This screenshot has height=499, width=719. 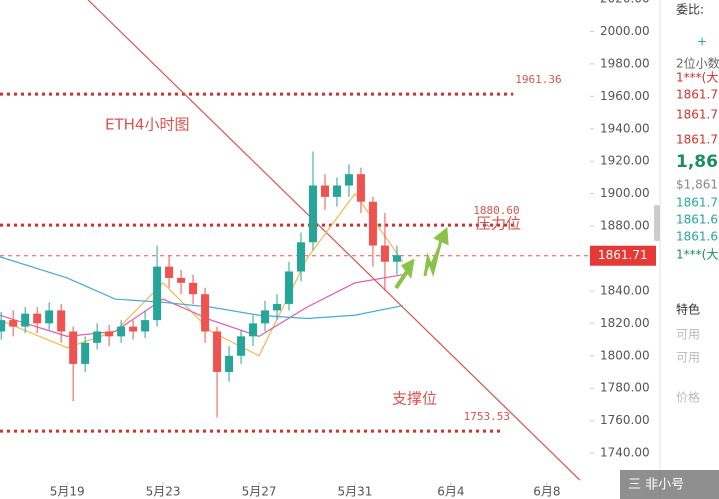 What do you see at coordinates (697, 203) in the screenshot?
I see `panel-text: 1861.70` at bounding box center [697, 203].